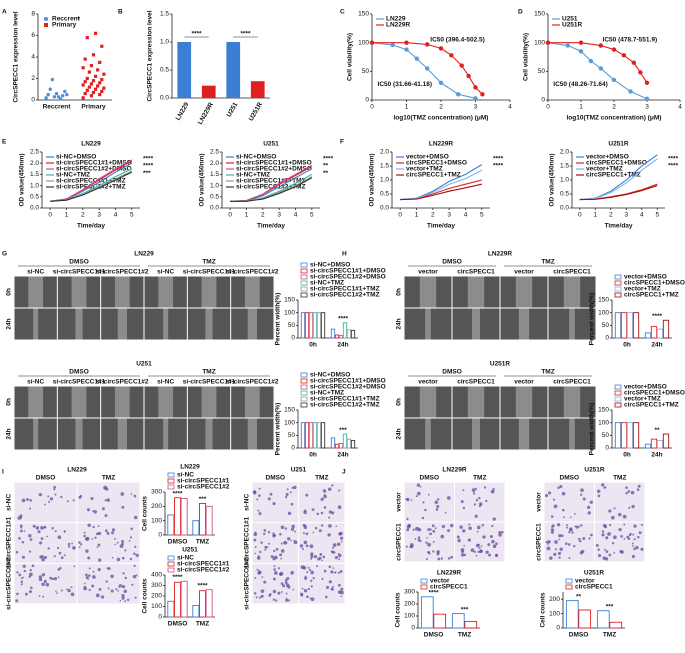 The width and height of the screenshot is (685, 653). What do you see at coordinates (479, 478) in the screenshot?
I see `column-label: TMZ` at bounding box center [479, 478].